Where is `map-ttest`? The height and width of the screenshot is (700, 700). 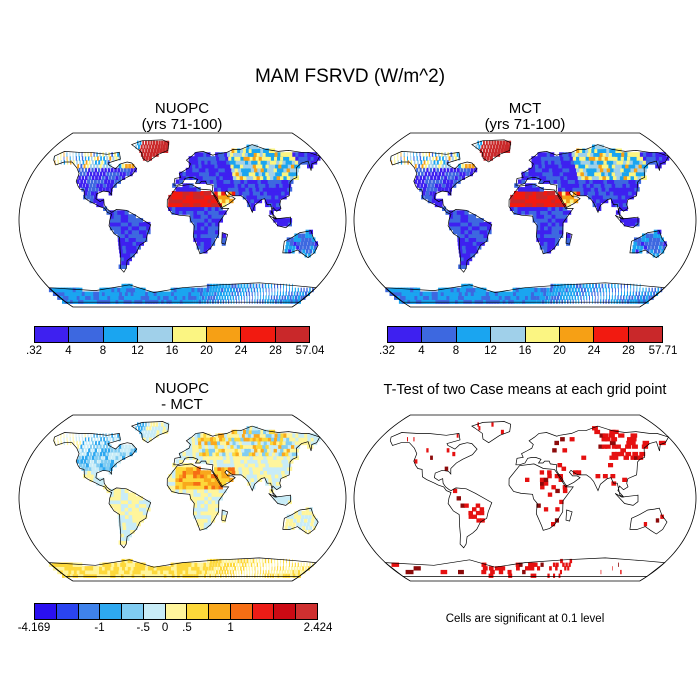 map-ttest is located at coordinates (525, 498).